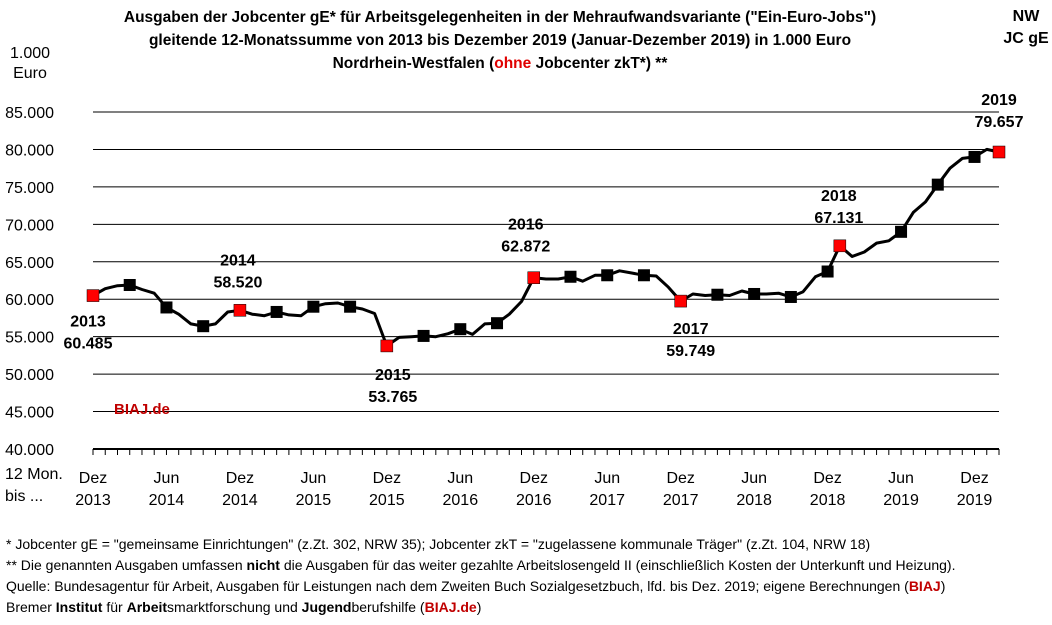  What do you see at coordinates (924, 586) in the screenshot?
I see `footnote-source-red: BIAJ` at bounding box center [924, 586].